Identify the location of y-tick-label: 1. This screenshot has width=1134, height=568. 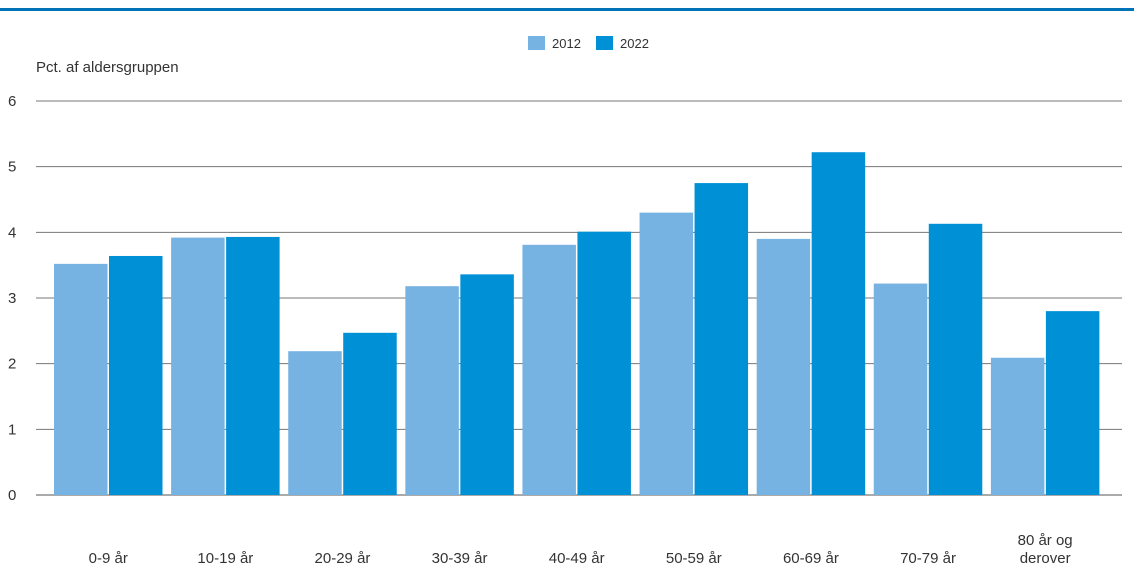
(12, 429).